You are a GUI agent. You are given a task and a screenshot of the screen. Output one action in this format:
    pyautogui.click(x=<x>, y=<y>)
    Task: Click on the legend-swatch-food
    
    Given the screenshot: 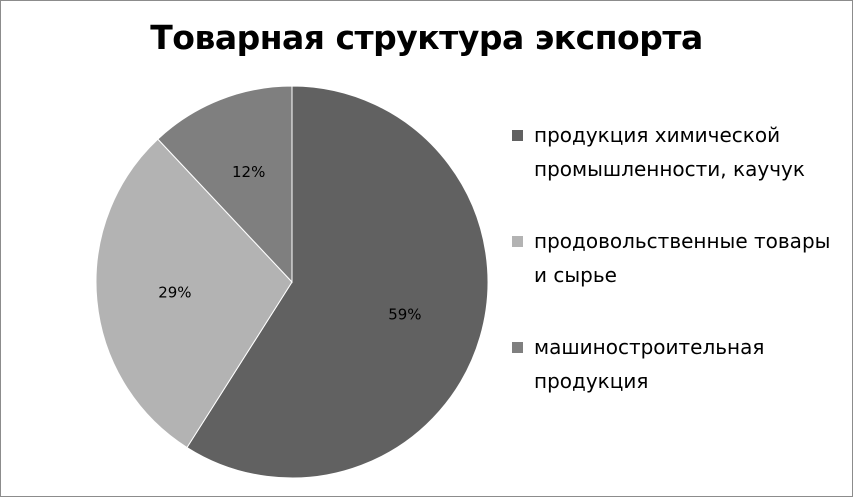 What is the action you would take?
    pyautogui.click(x=517, y=241)
    